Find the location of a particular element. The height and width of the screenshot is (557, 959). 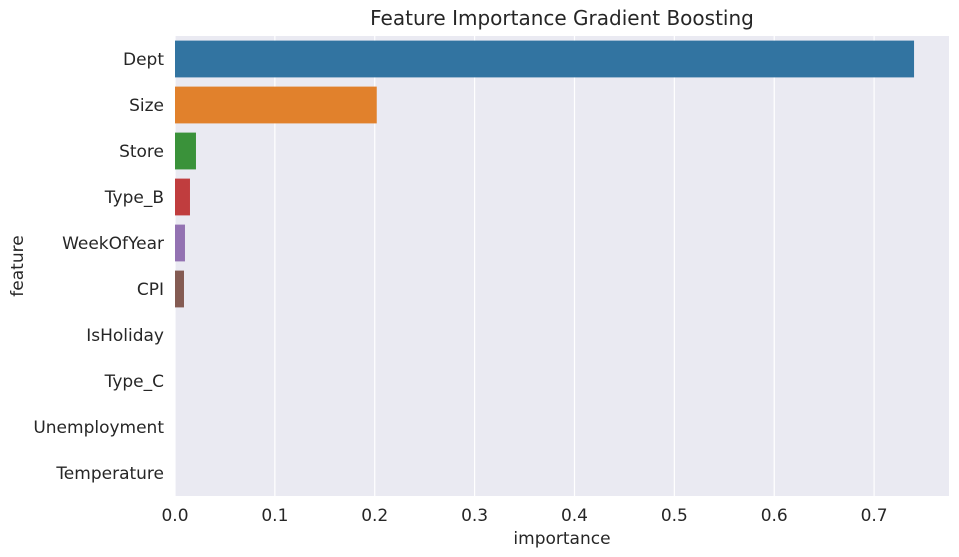

y-axis-label: feature is located at coordinates (18, 265).